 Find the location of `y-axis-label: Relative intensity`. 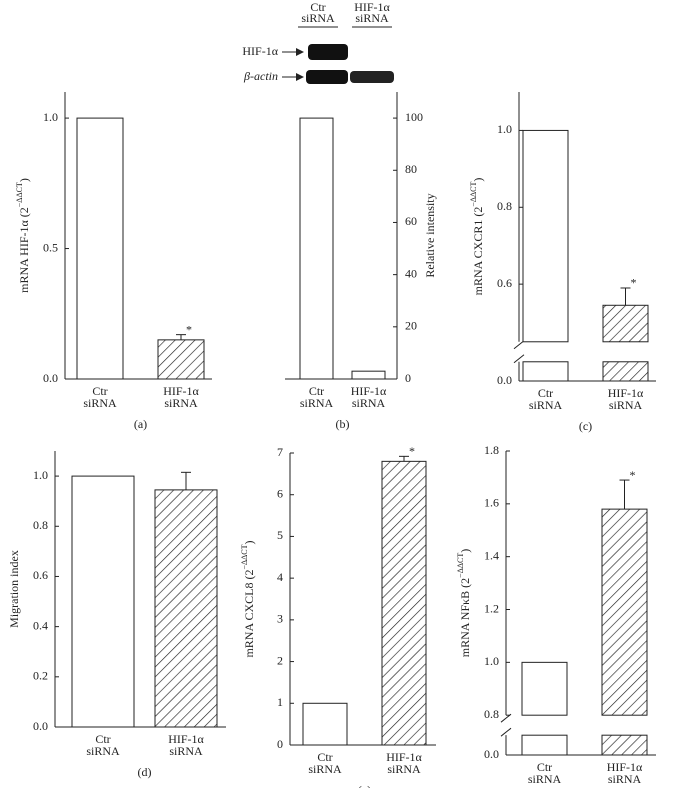

y-axis-label: Relative intensity is located at coordinates (430, 235).